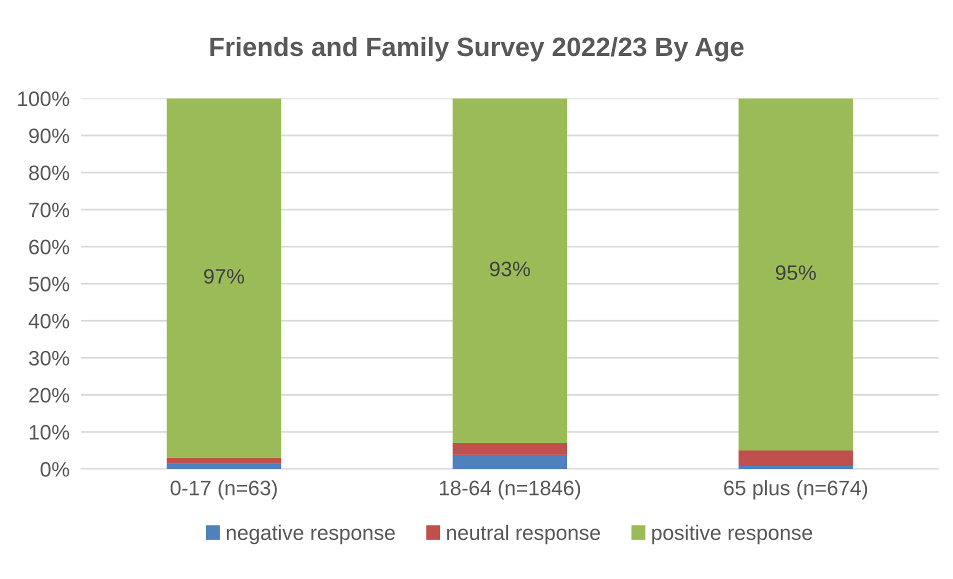  I want to click on y-tick-label: 70%, so click(49, 210).